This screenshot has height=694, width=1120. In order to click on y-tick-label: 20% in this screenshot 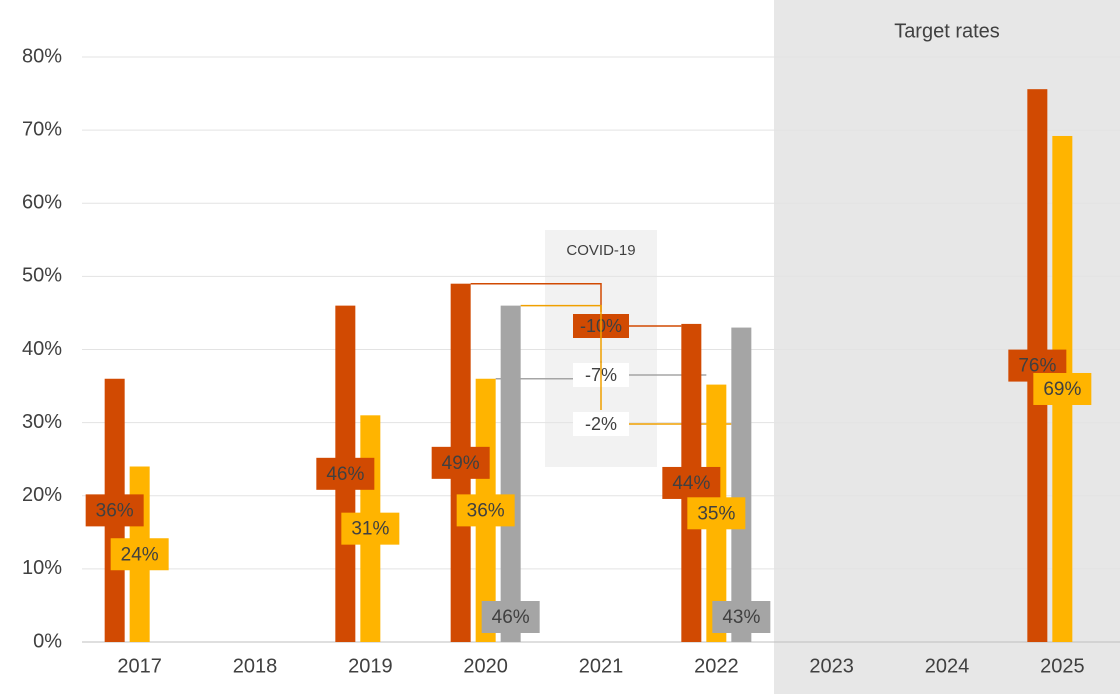, I will do `click(42, 495)`.